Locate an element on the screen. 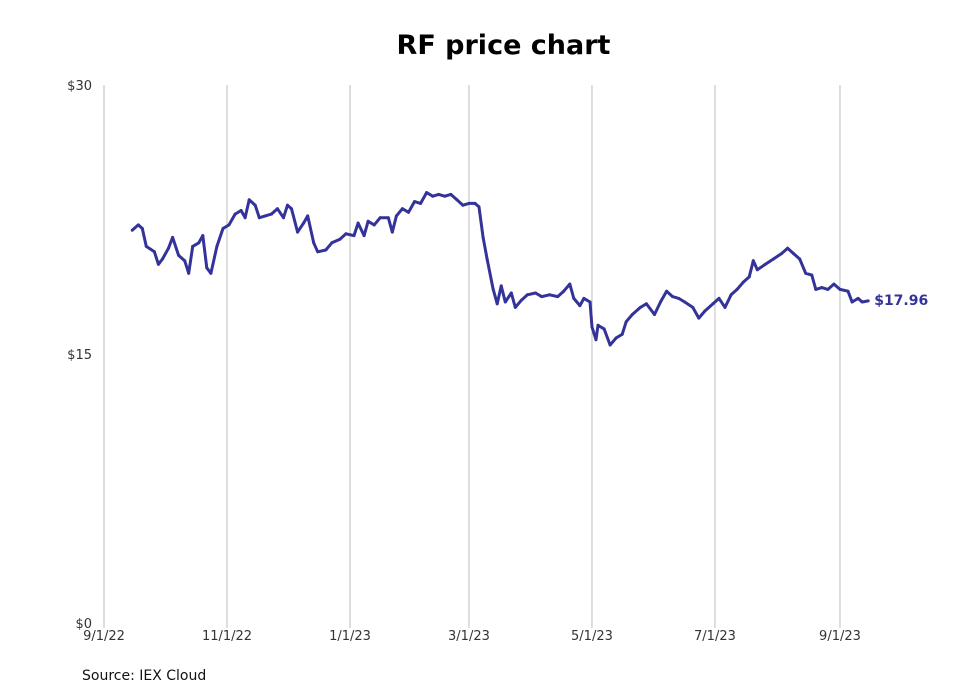 The width and height of the screenshot is (980, 699). x-tick-label: 7/1/23 is located at coordinates (715, 636).